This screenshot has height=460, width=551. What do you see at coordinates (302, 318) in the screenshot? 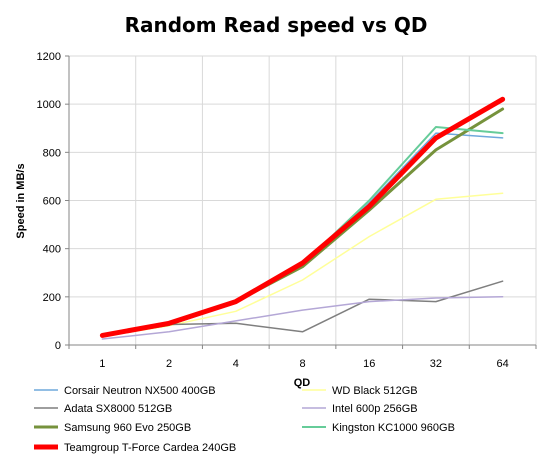
I see `series-line` at bounding box center [302, 318].